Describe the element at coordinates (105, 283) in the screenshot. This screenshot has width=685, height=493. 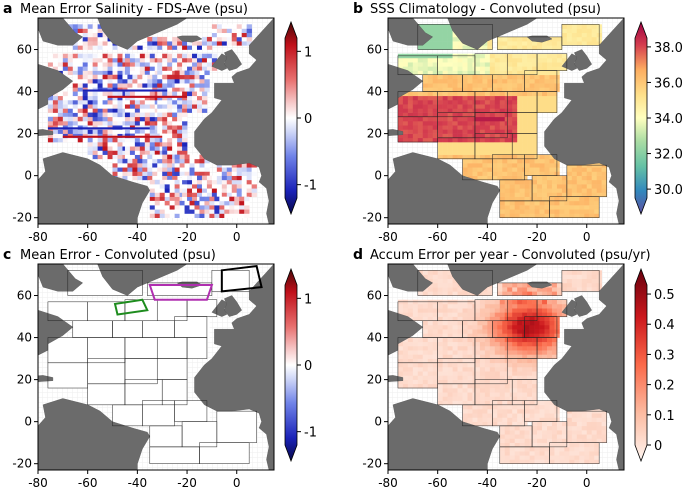
I see `region-box` at that location.